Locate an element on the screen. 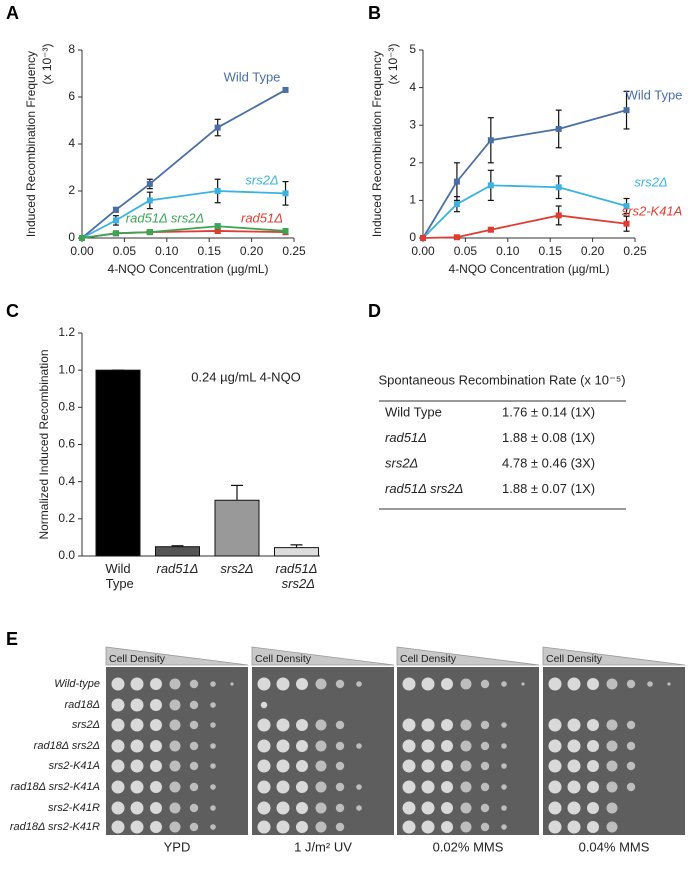  y-axis-label: Normalized Induced Recombination is located at coordinates (44, 444).